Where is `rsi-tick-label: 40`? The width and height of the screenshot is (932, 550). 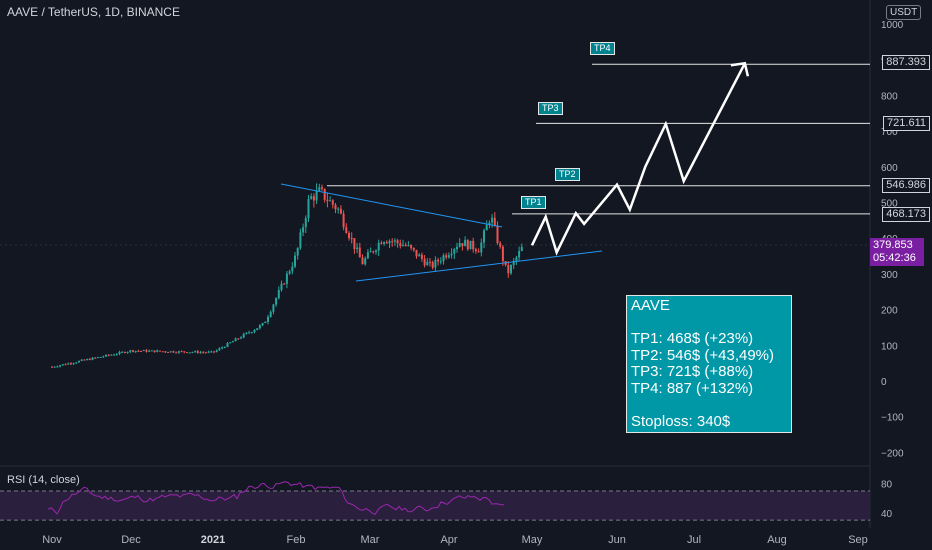
rsi-tick-label: 40 is located at coordinates (887, 514).